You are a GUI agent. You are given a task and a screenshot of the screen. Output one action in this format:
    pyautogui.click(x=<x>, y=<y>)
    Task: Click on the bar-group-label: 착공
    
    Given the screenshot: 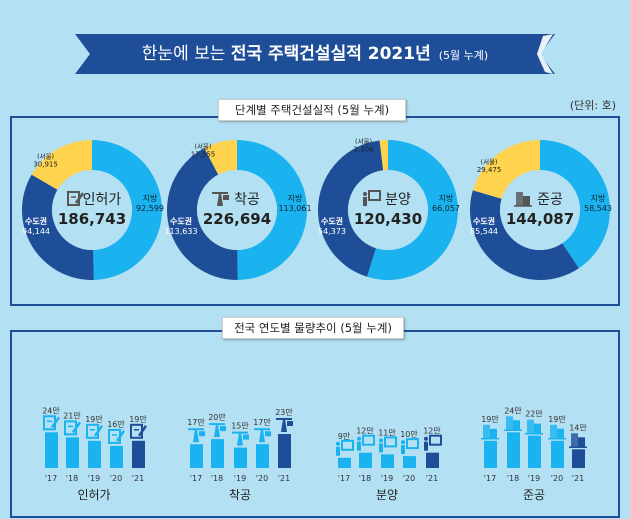 What is the action you would take?
    pyautogui.click(x=240, y=495)
    